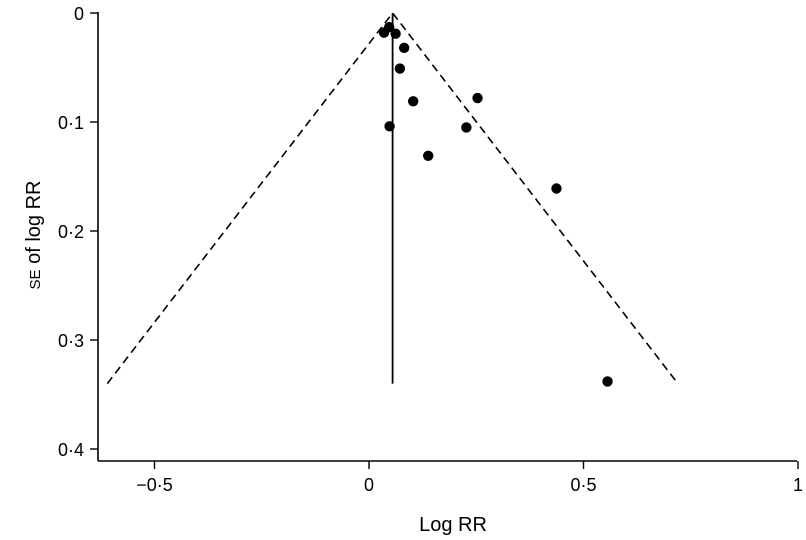  Describe the element at coordinates (798, 485) in the screenshot. I see `x-tick-label: 1` at that location.